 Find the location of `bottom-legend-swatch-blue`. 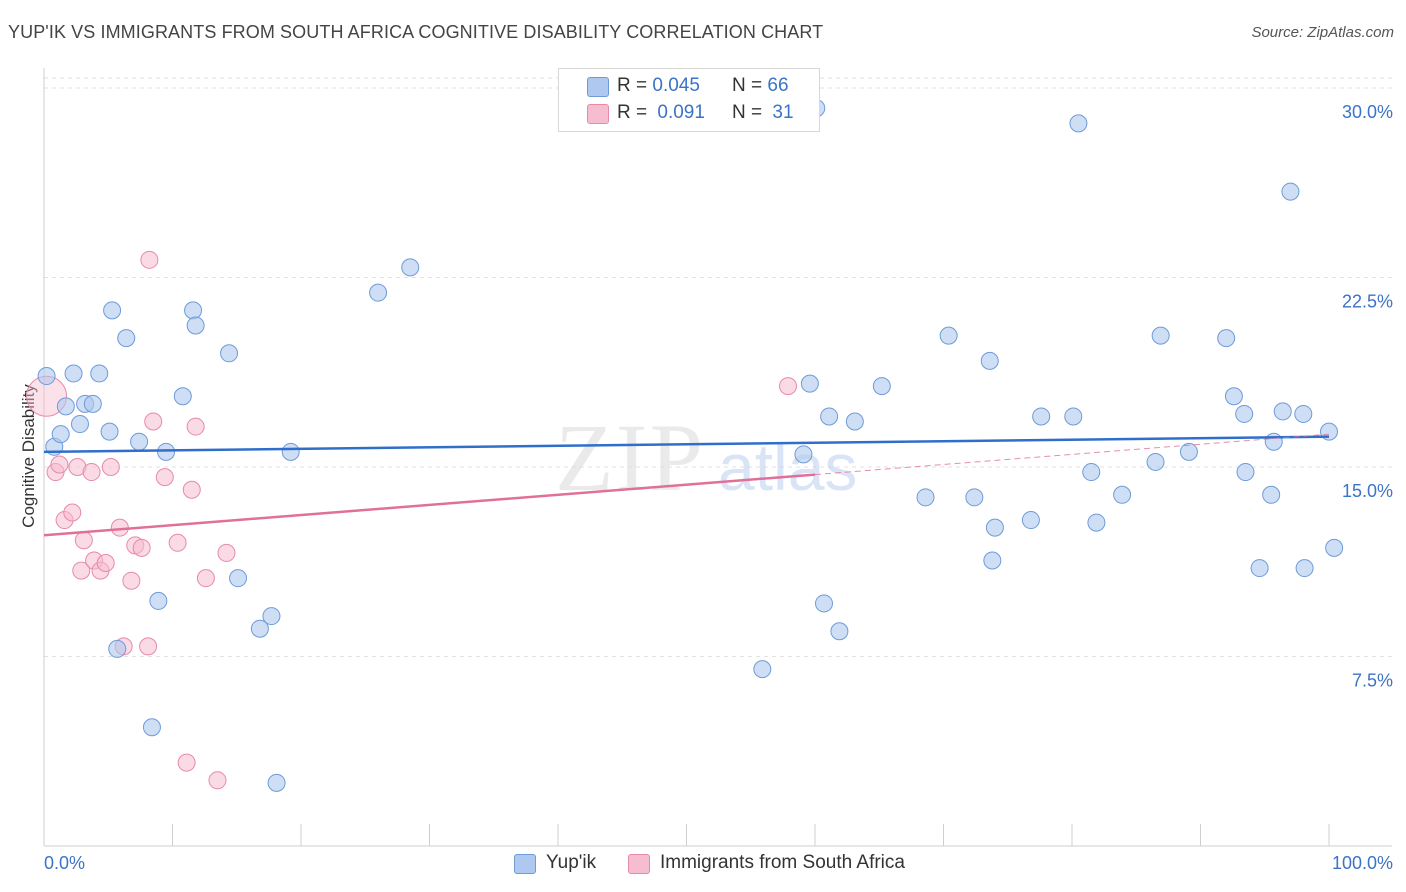

bottom-legend-swatch-blue is located at coordinates (525, 864).